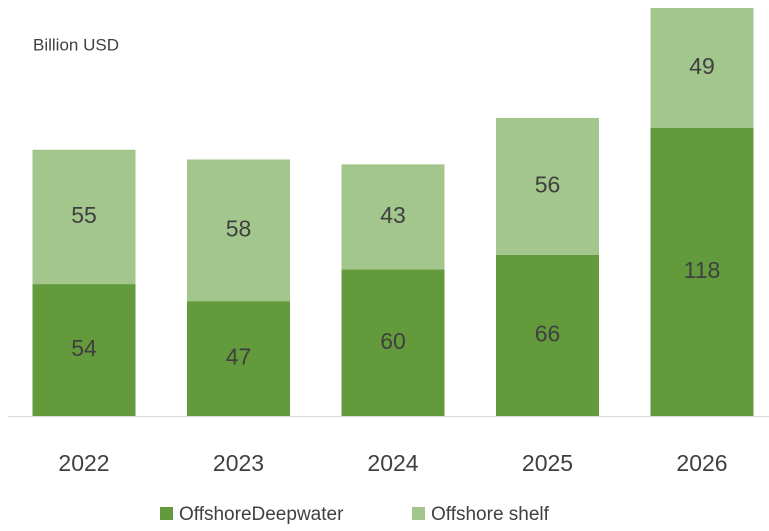 The height and width of the screenshot is (531, 769). I want to click on legend-label: Offshore shelf, so click(490, 514).